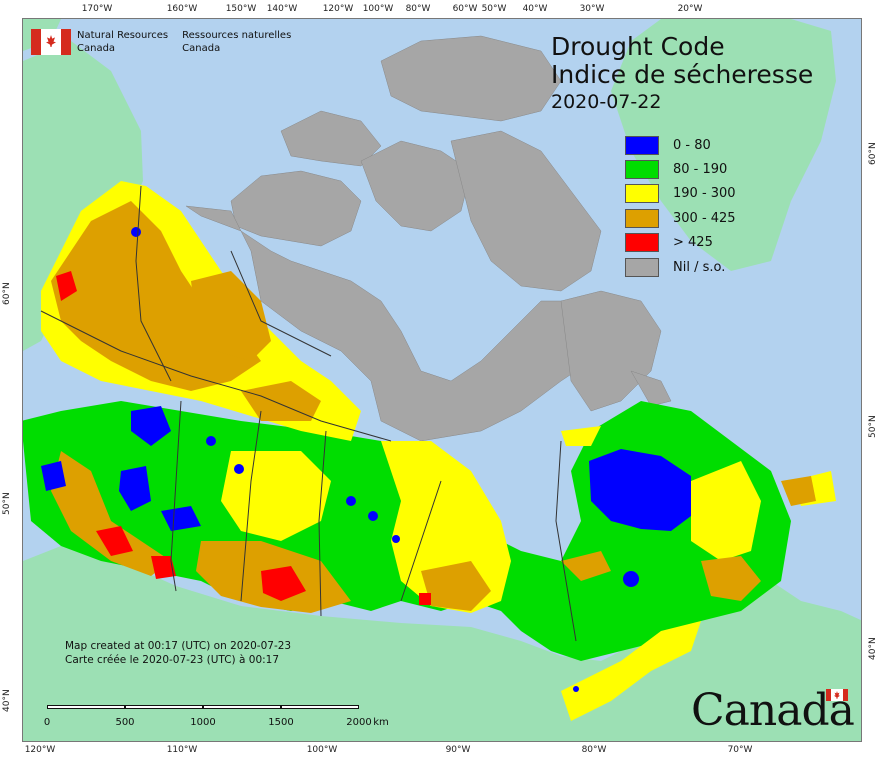 The width and height of the screenshot is (880, 760). Describe the element at coordinates (51, 42) in the screenshot. I see `canada-flag-icon` at that location.